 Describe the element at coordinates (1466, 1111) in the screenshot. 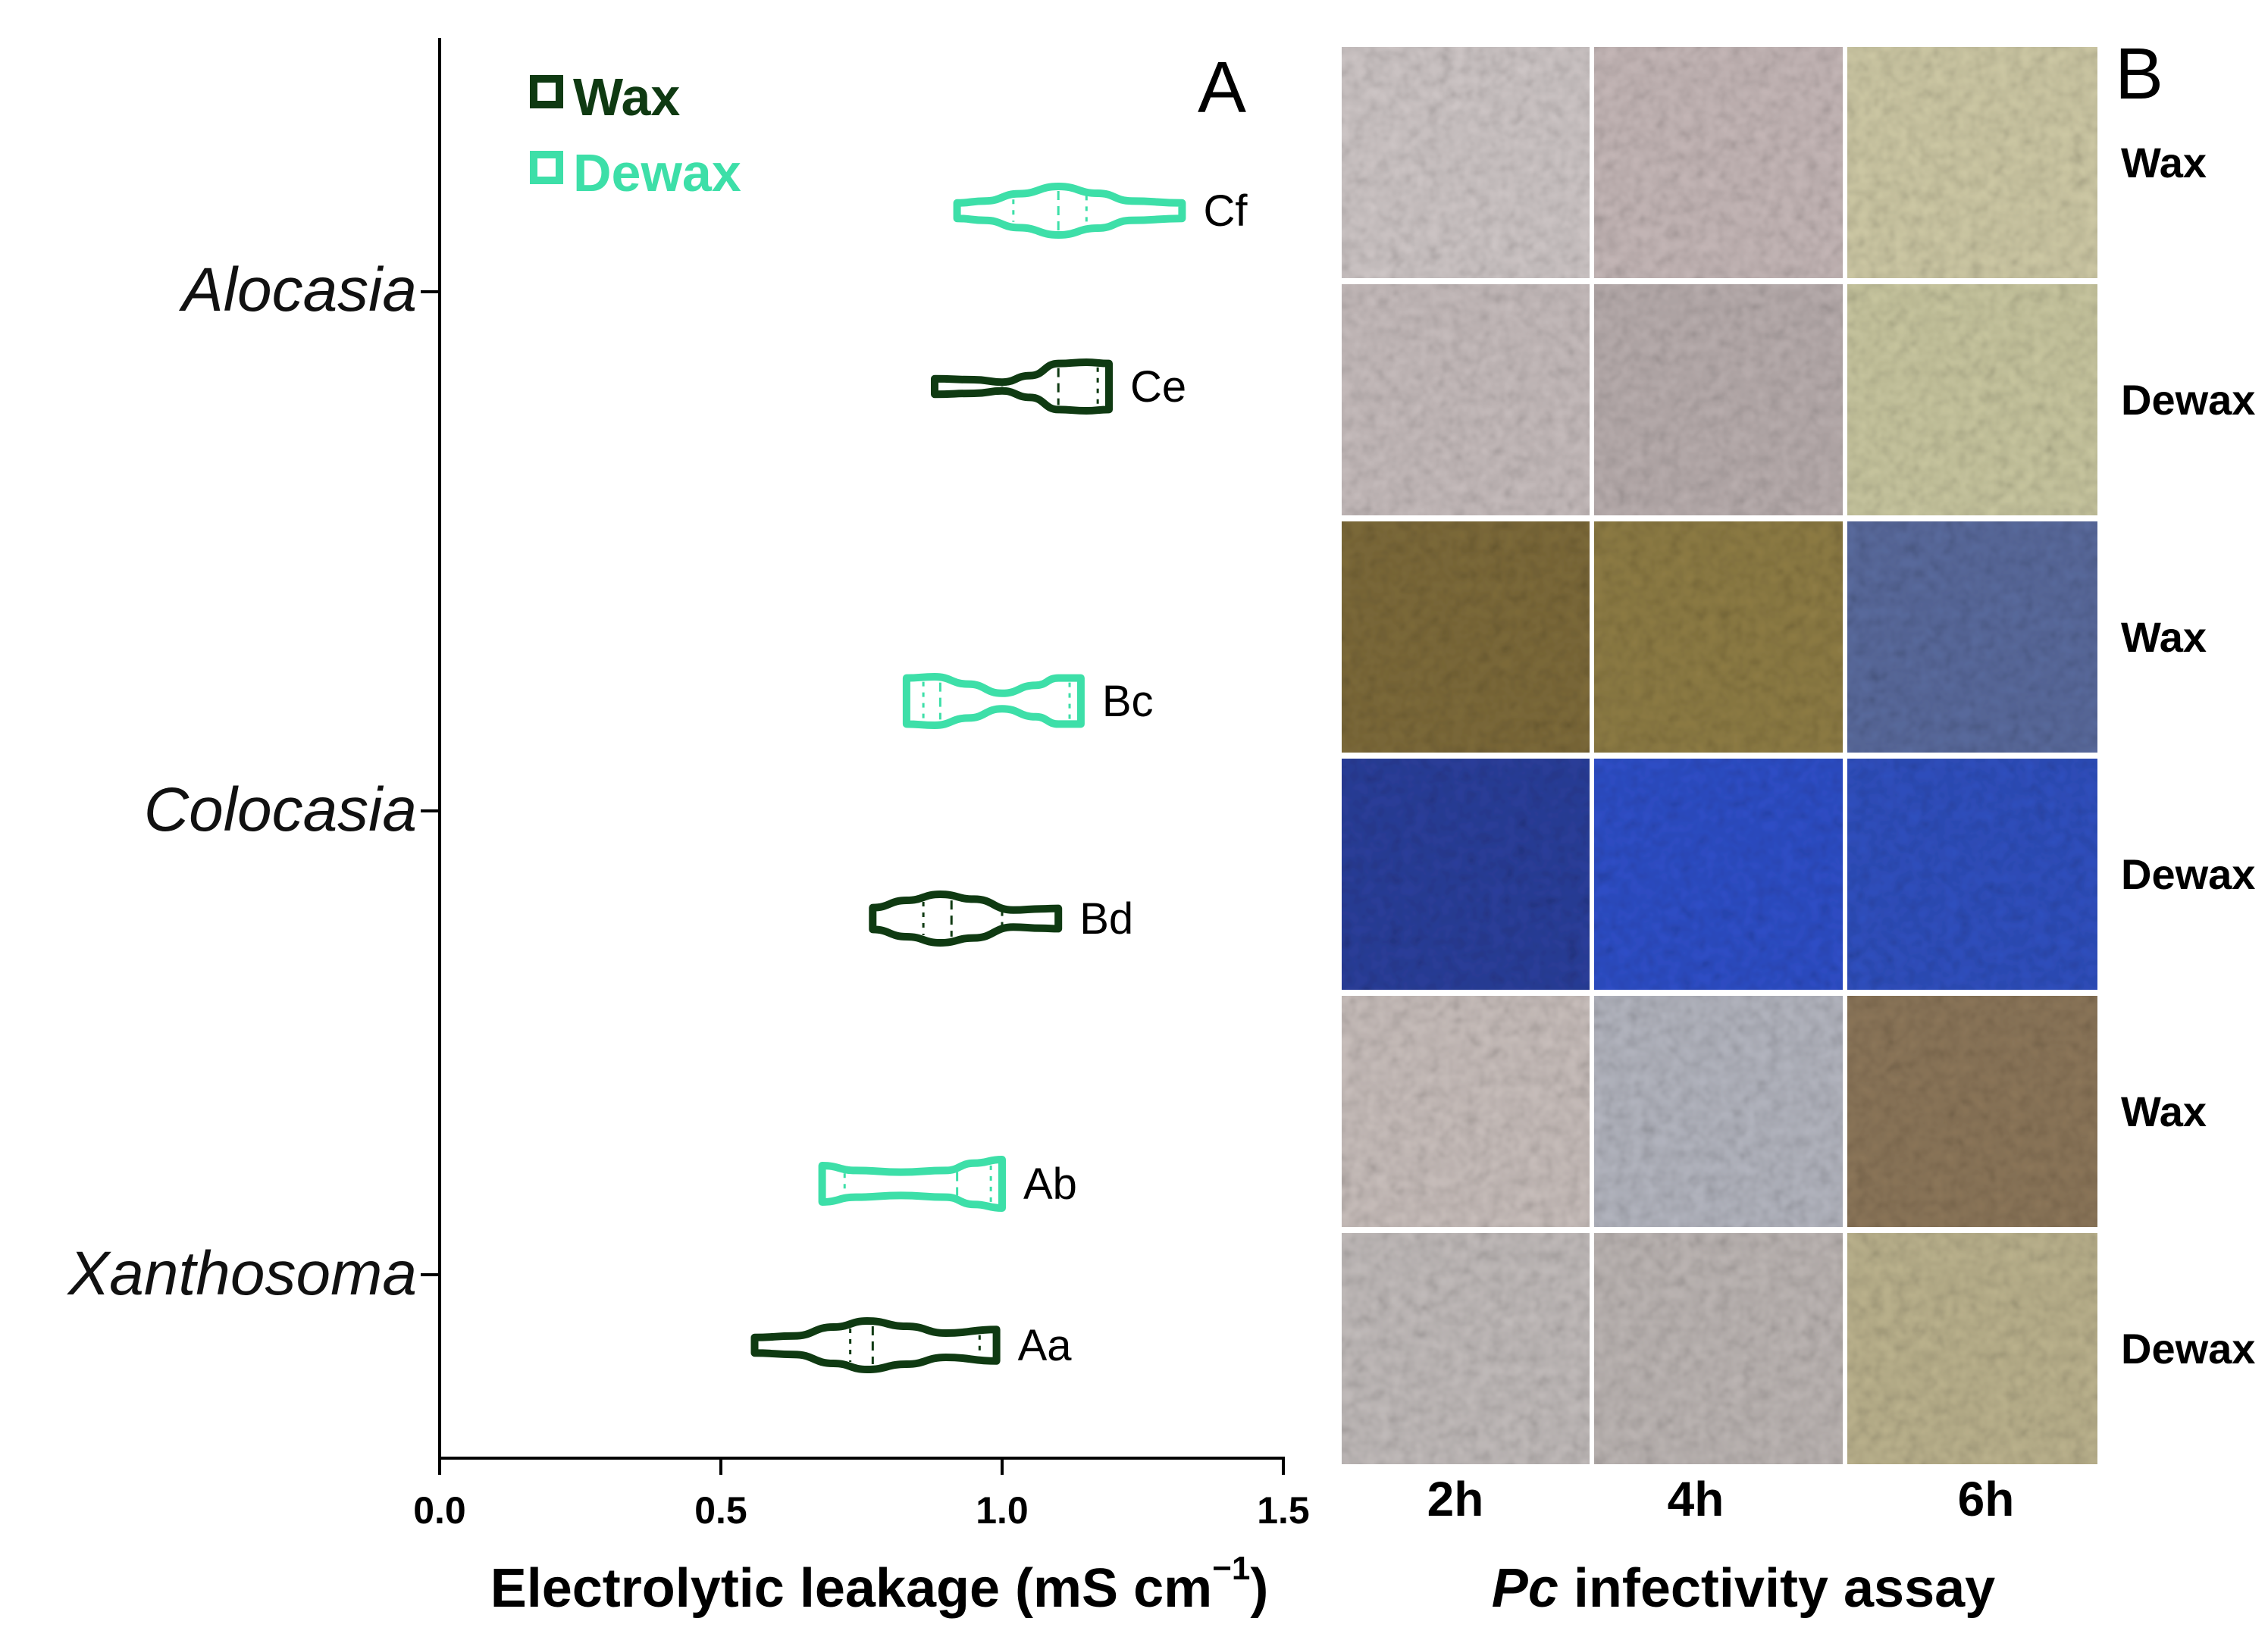

I see `micrograph-tile-r5-2h` at that location.